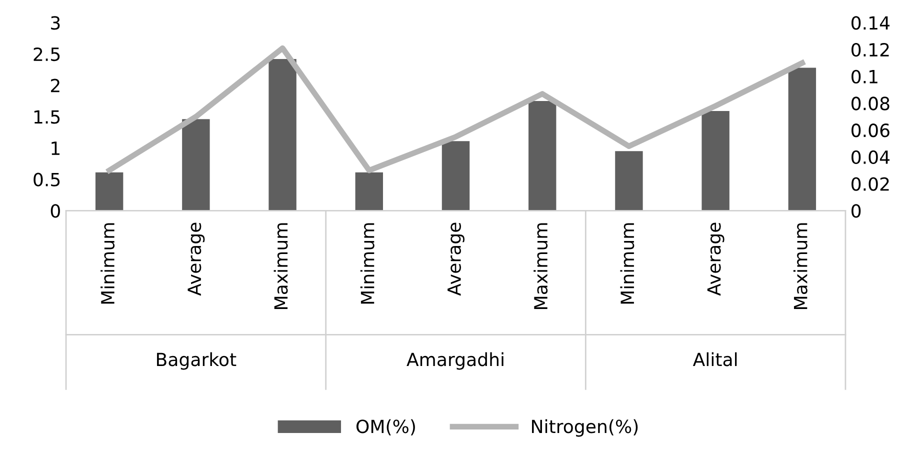  Describe the element at coordinates (55, 23) in the screenshot. I see `y-tick-label: 3` at that location.